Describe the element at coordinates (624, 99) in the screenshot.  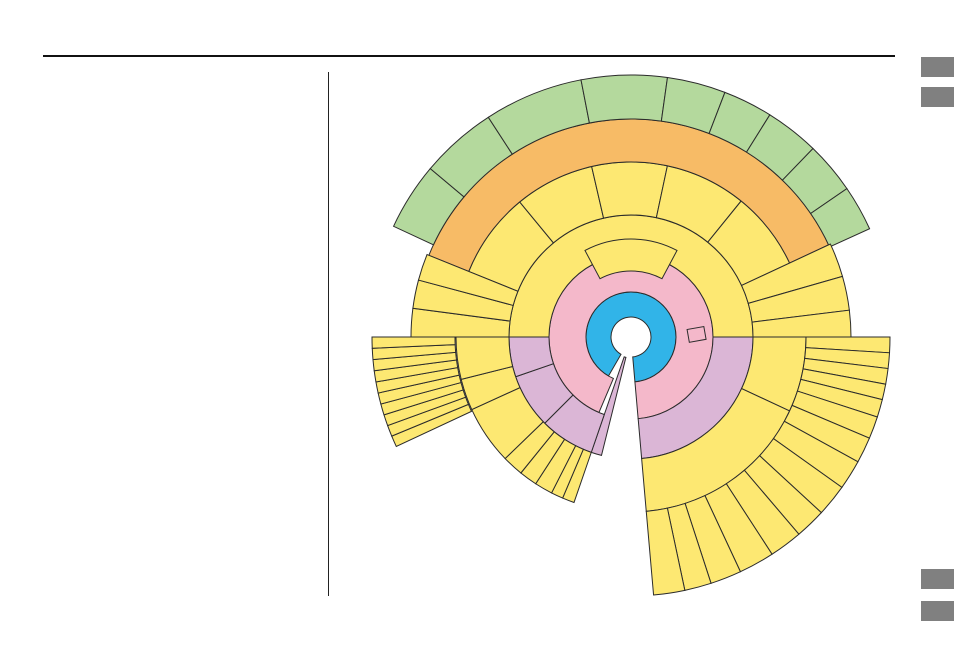
I see `sunburst-segment-level6` at that location.